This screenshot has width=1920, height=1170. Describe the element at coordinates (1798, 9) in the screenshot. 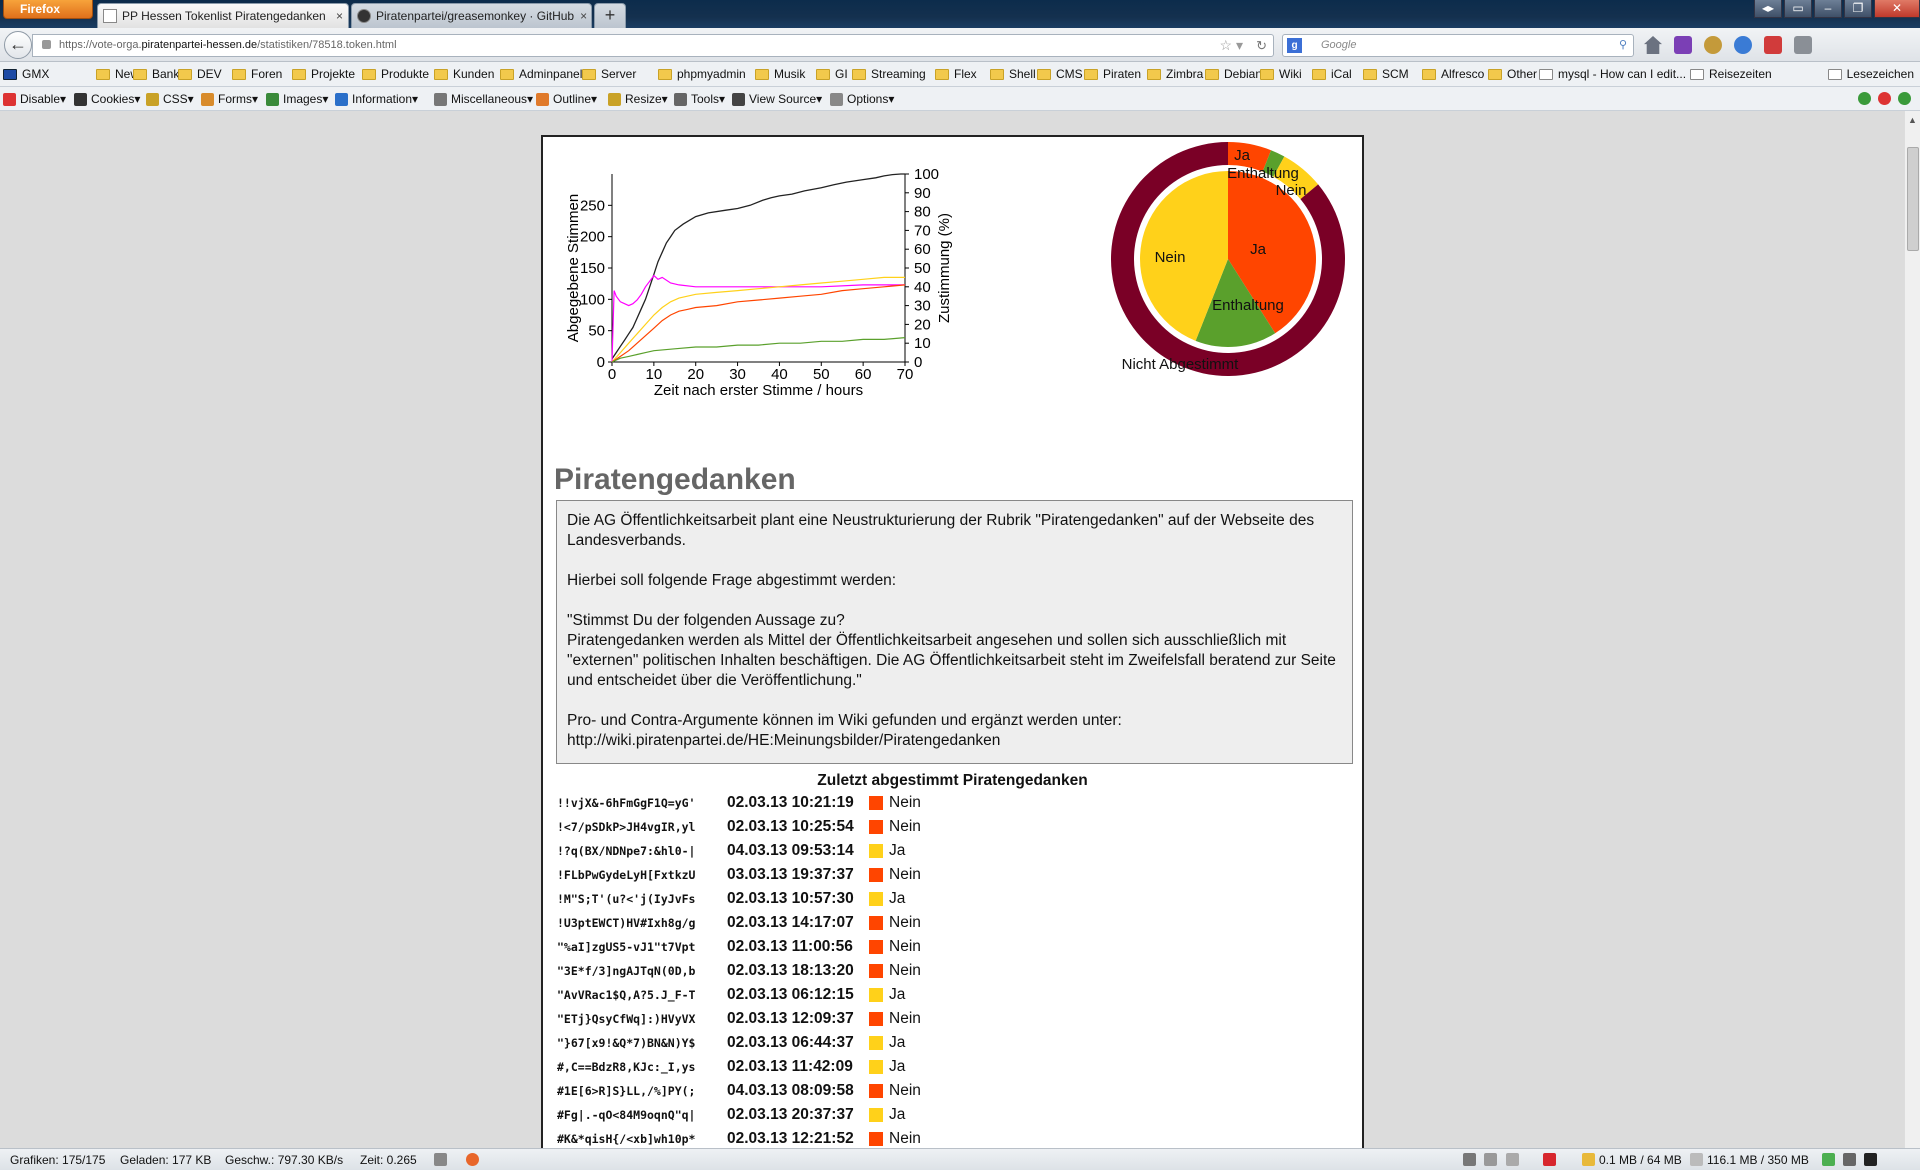

I see `minimize-icon: ▭` at that location.